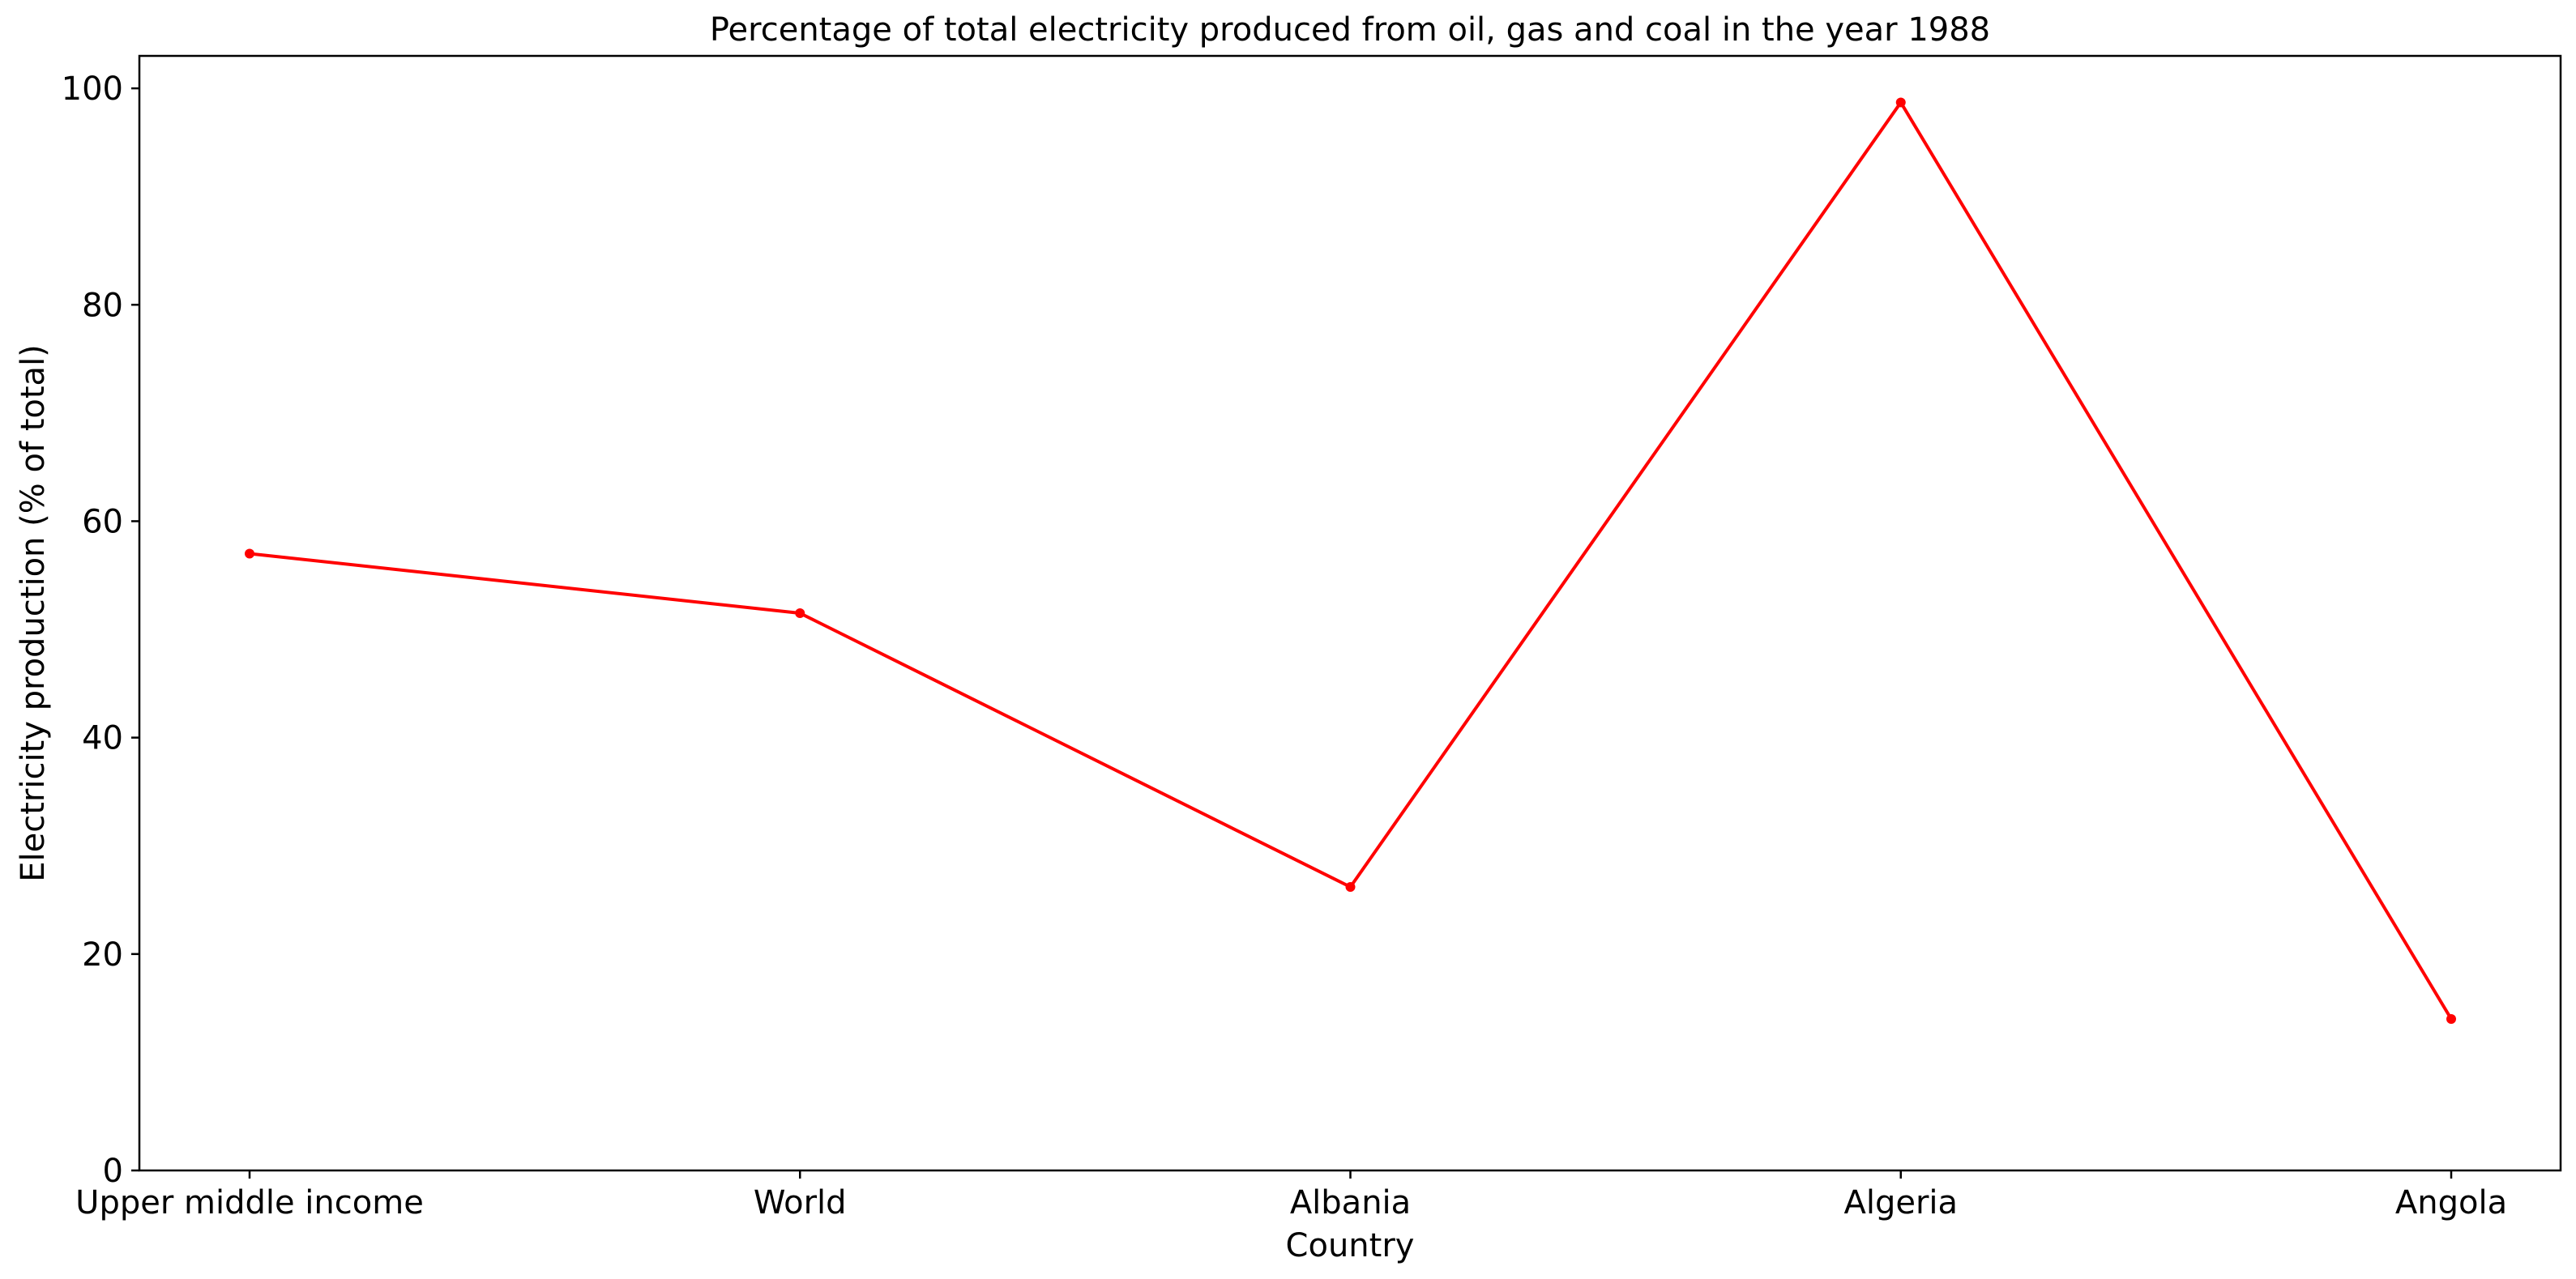 The height and width of the screenshot is (1279, 2576). What do you see at coordinates (100, 630) in the screenshot?
I see `y-axis: 0 20 40 60 80 100` at bounding box center [100, 630].